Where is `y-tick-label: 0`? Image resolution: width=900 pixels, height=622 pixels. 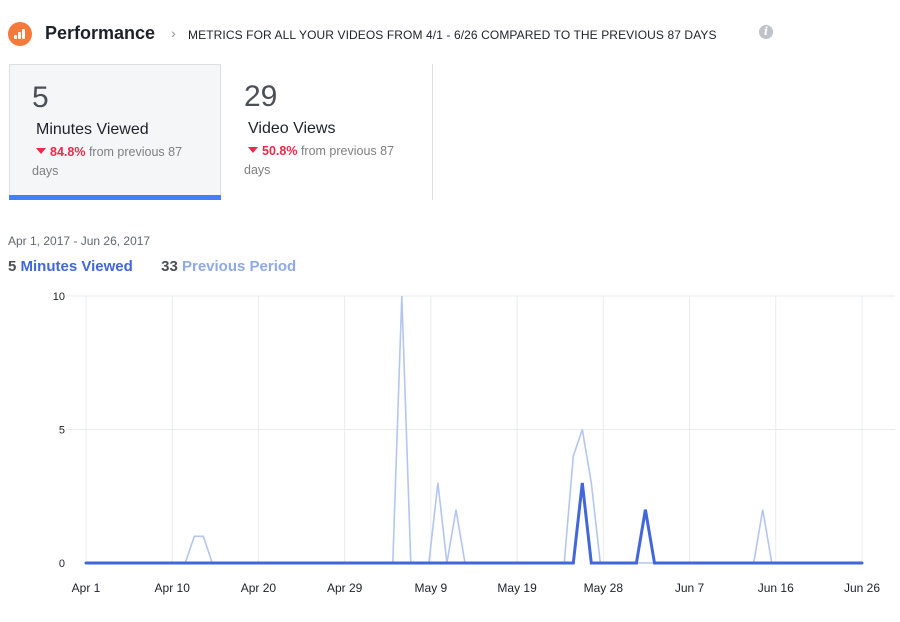
y-tick-label: 0 is located at coordinates (62, 564).